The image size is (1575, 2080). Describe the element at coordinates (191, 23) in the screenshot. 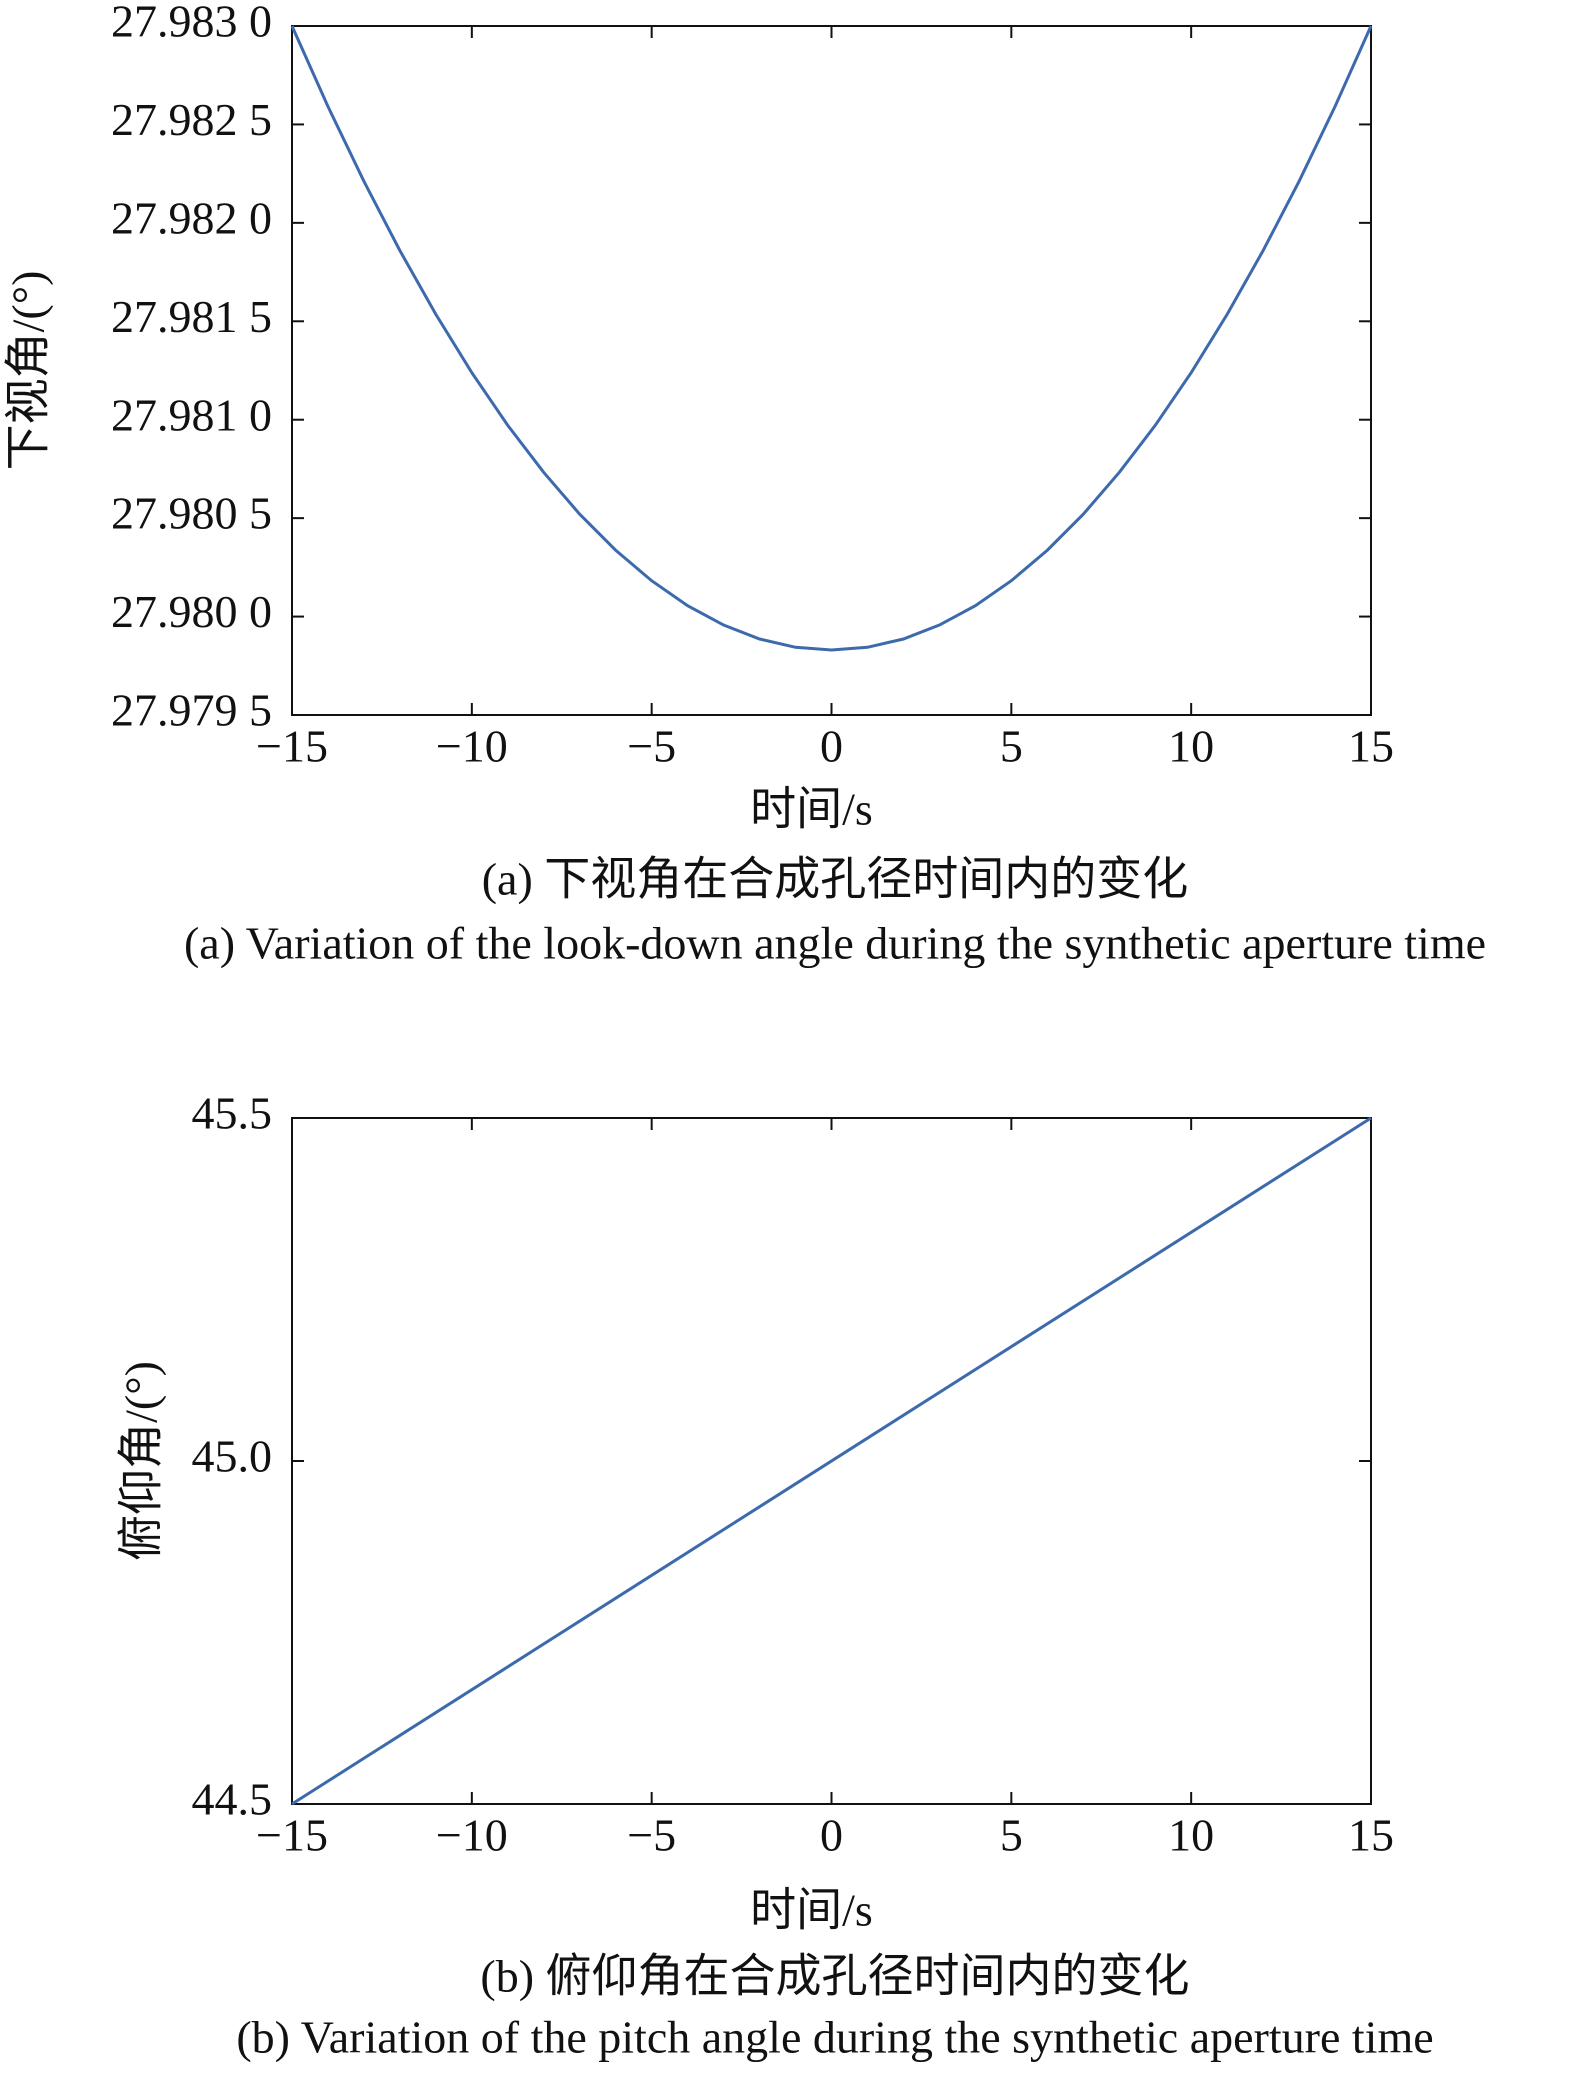

I see `y-tick-label: 27.983 0` at that location.